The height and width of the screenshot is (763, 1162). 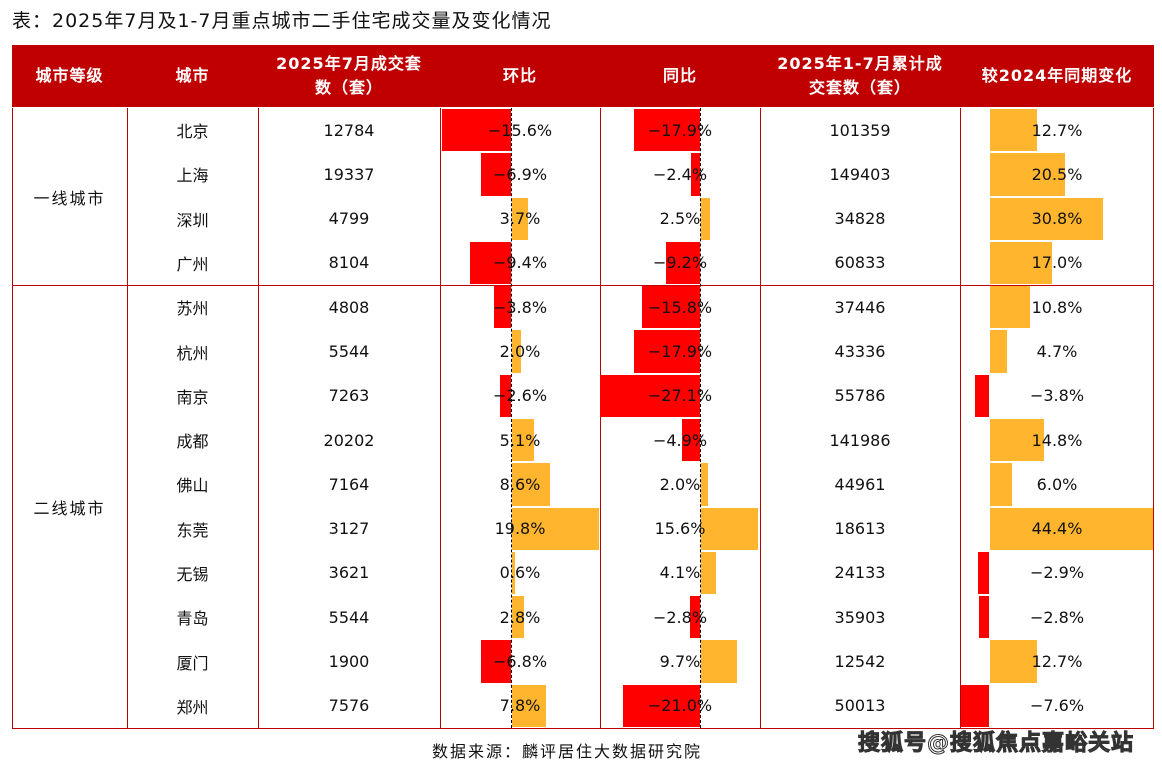 I want to click on cumulative-volume: 55786, so click(x=860, y=396).